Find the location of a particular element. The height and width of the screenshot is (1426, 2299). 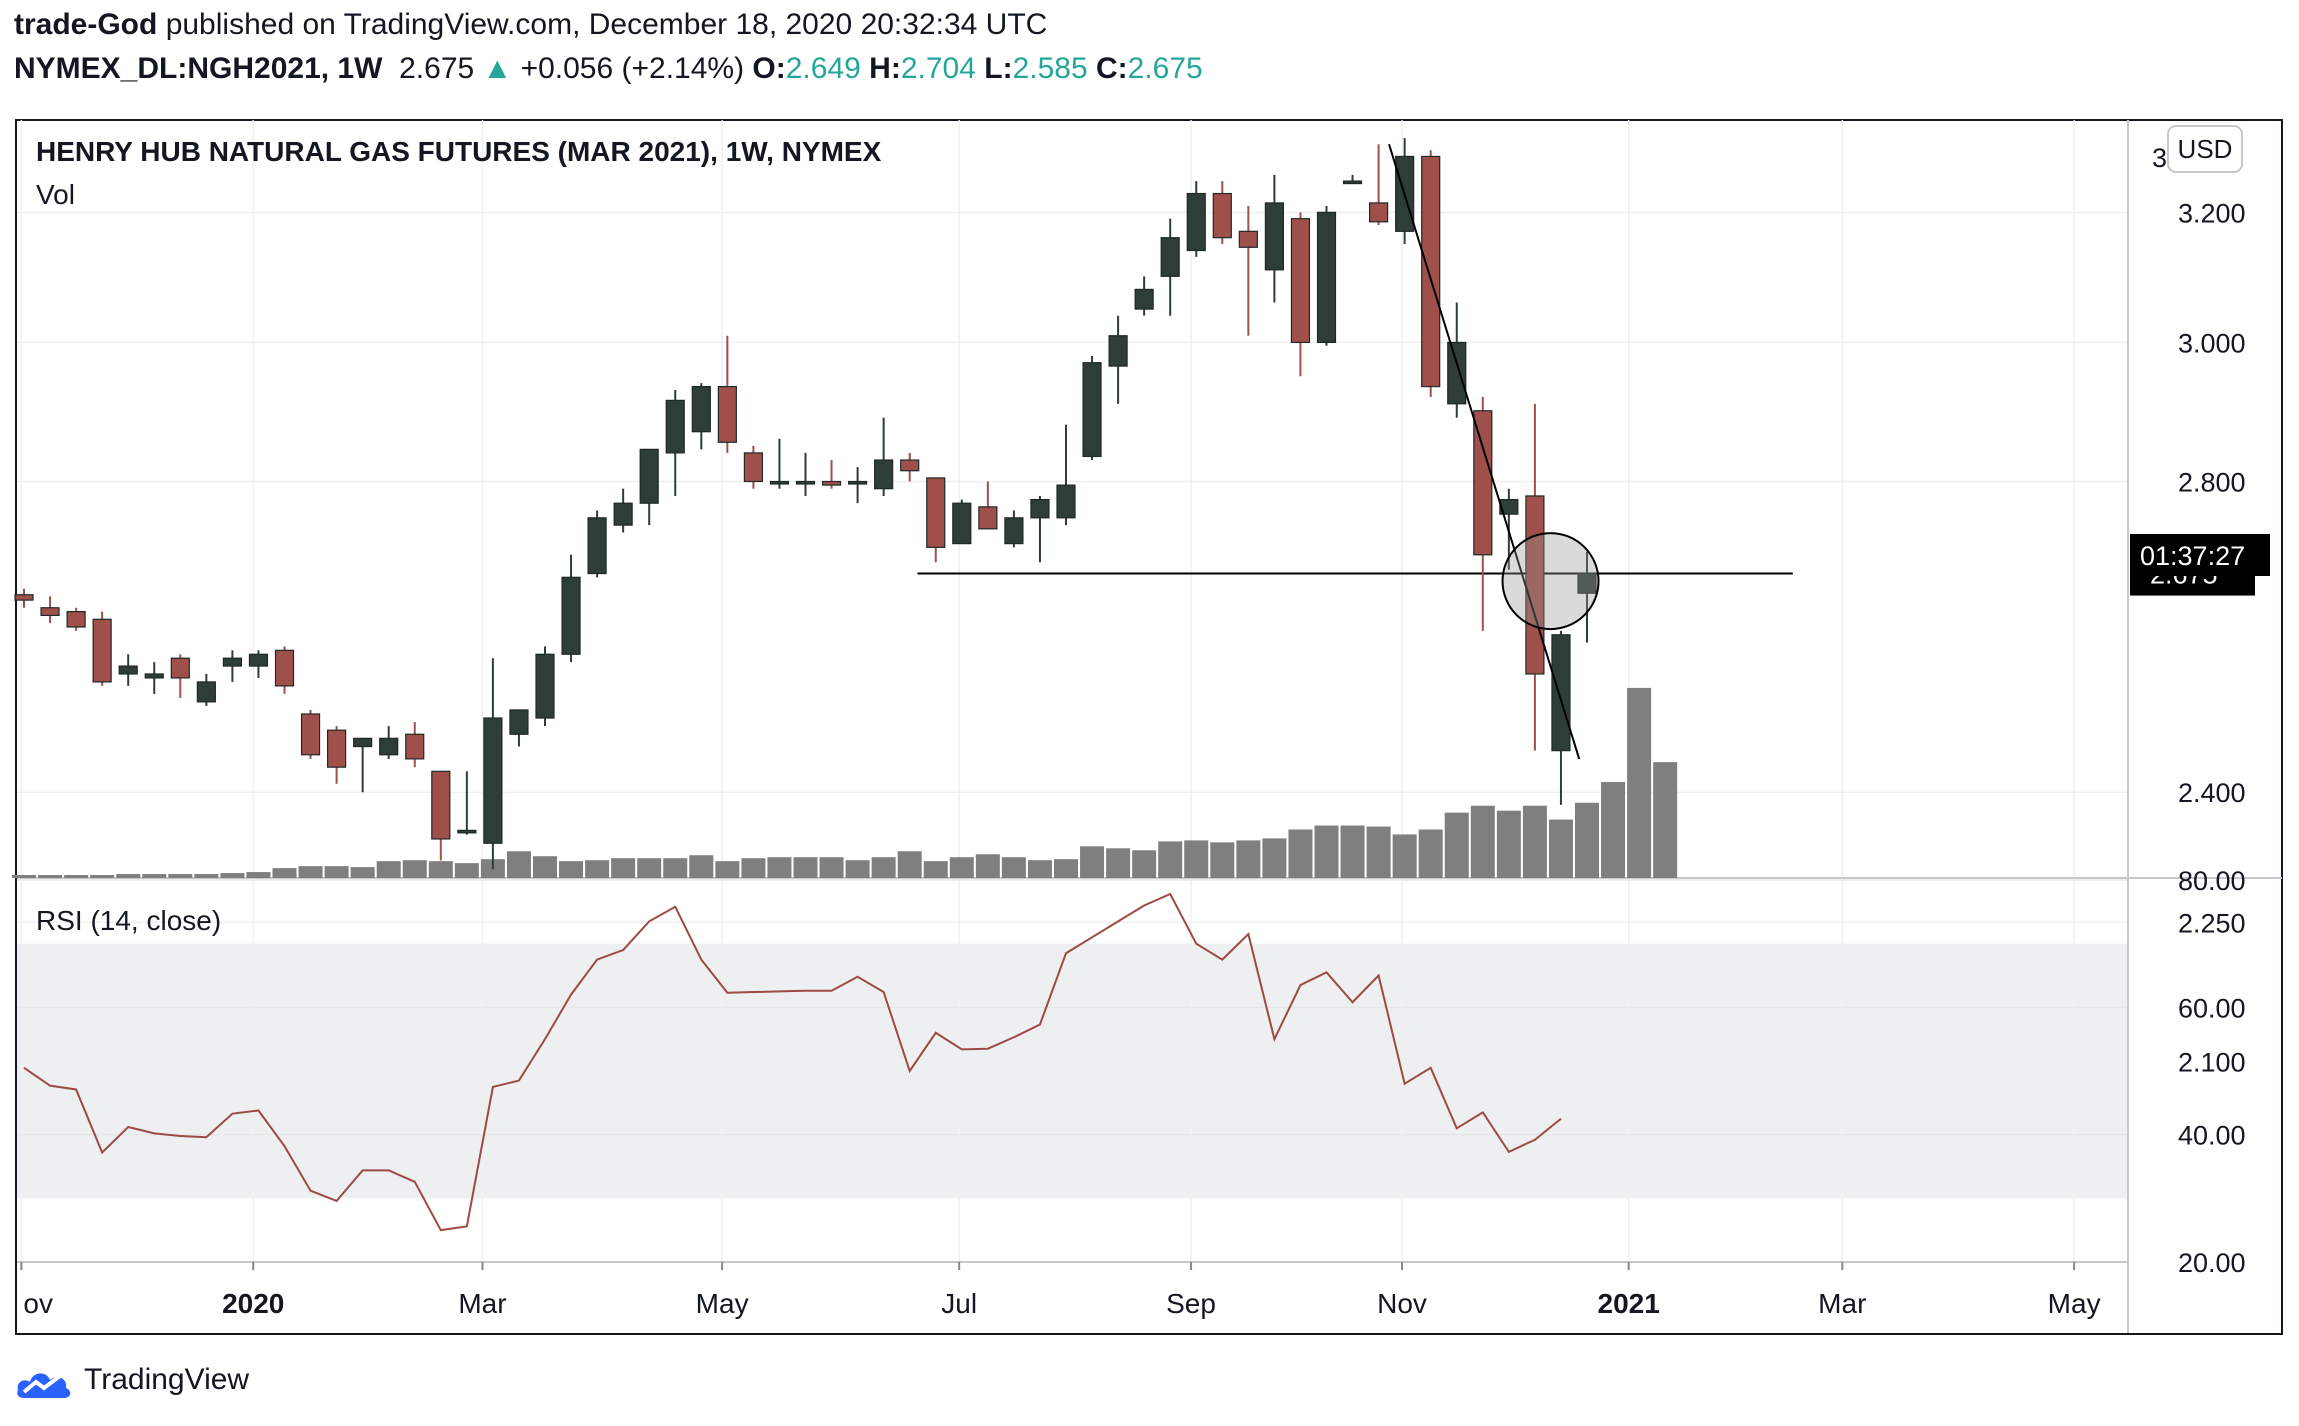

footer: TradingView is located at coordinates (131, 1380).